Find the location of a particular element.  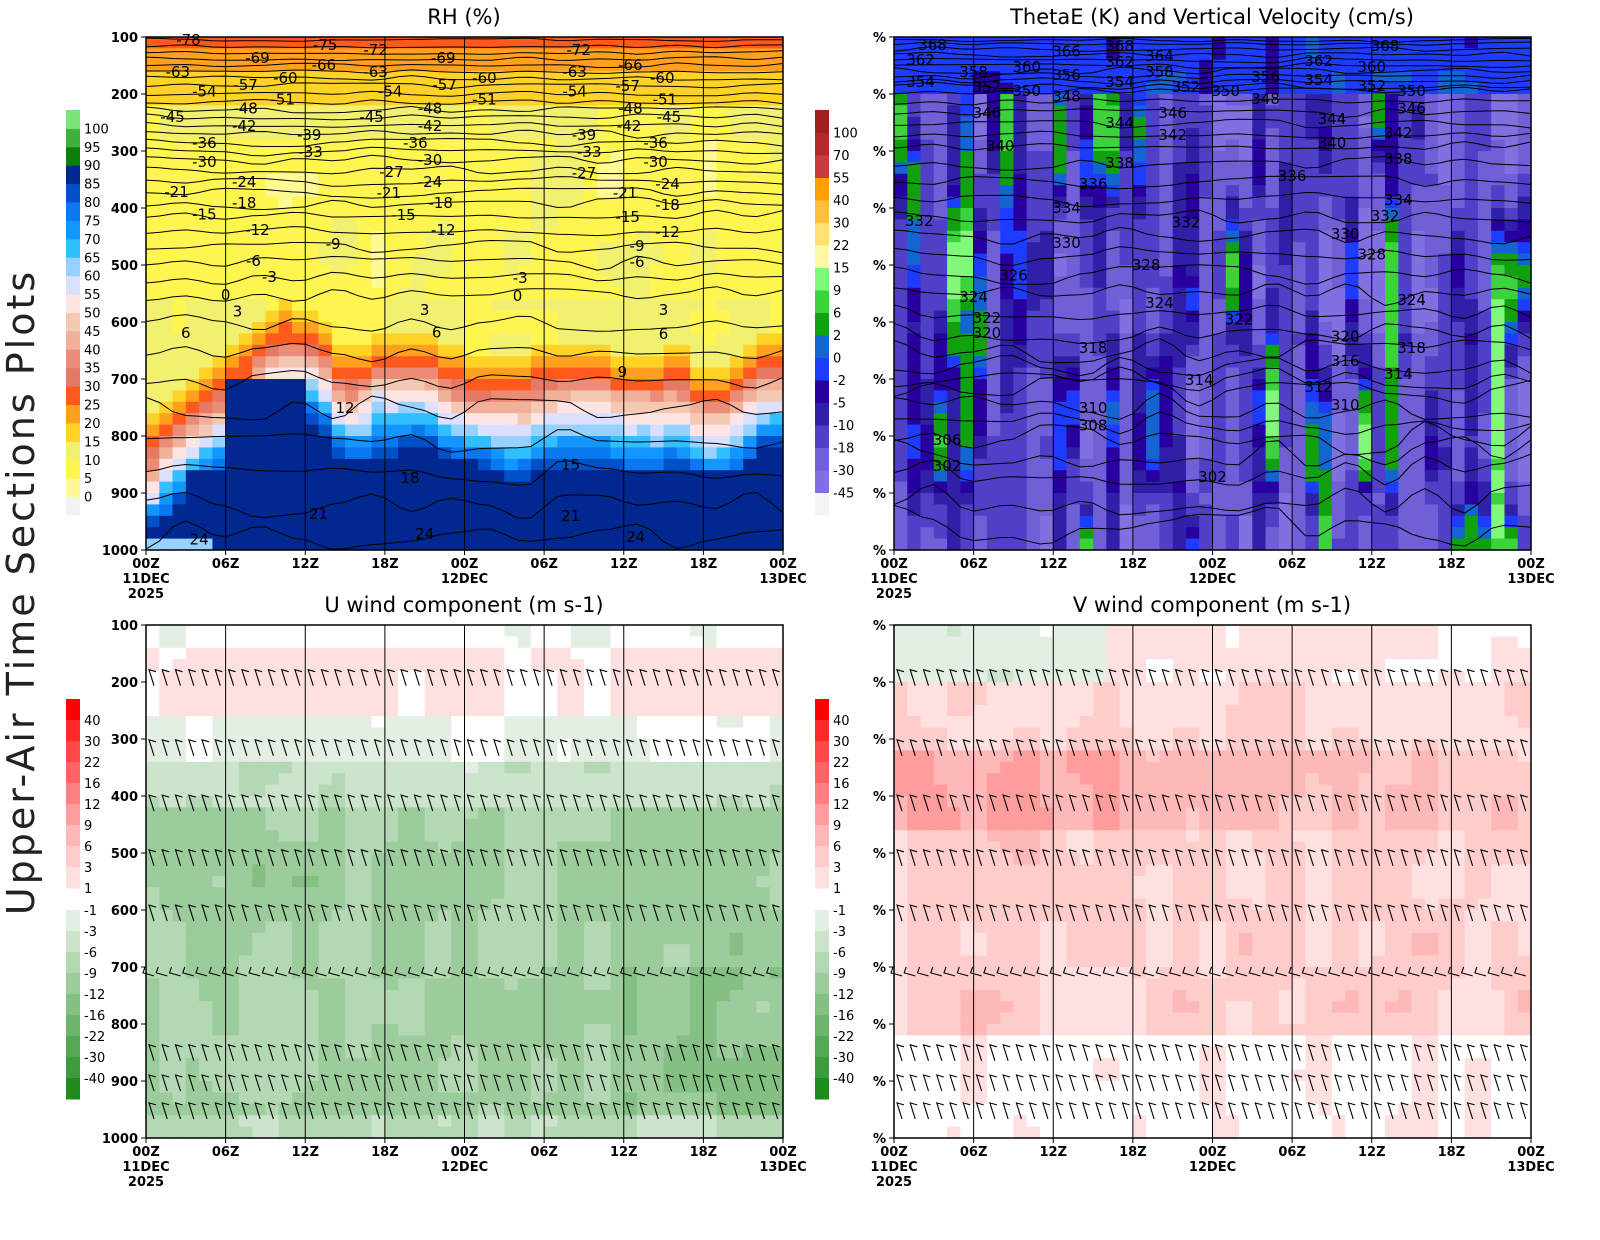

contour-label: 0 is located at coordinates (518, 296).